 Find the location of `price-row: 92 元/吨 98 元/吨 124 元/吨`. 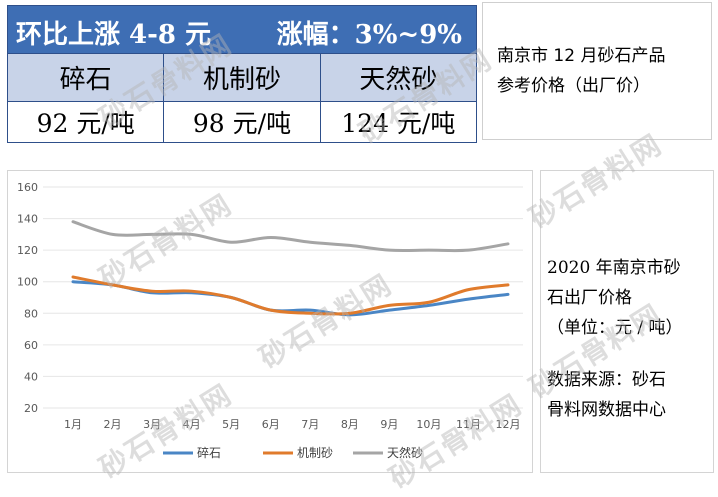

price-row: 92 元/吨 98 元/吨 124 元/吨 is located at coordinates (242, 121).